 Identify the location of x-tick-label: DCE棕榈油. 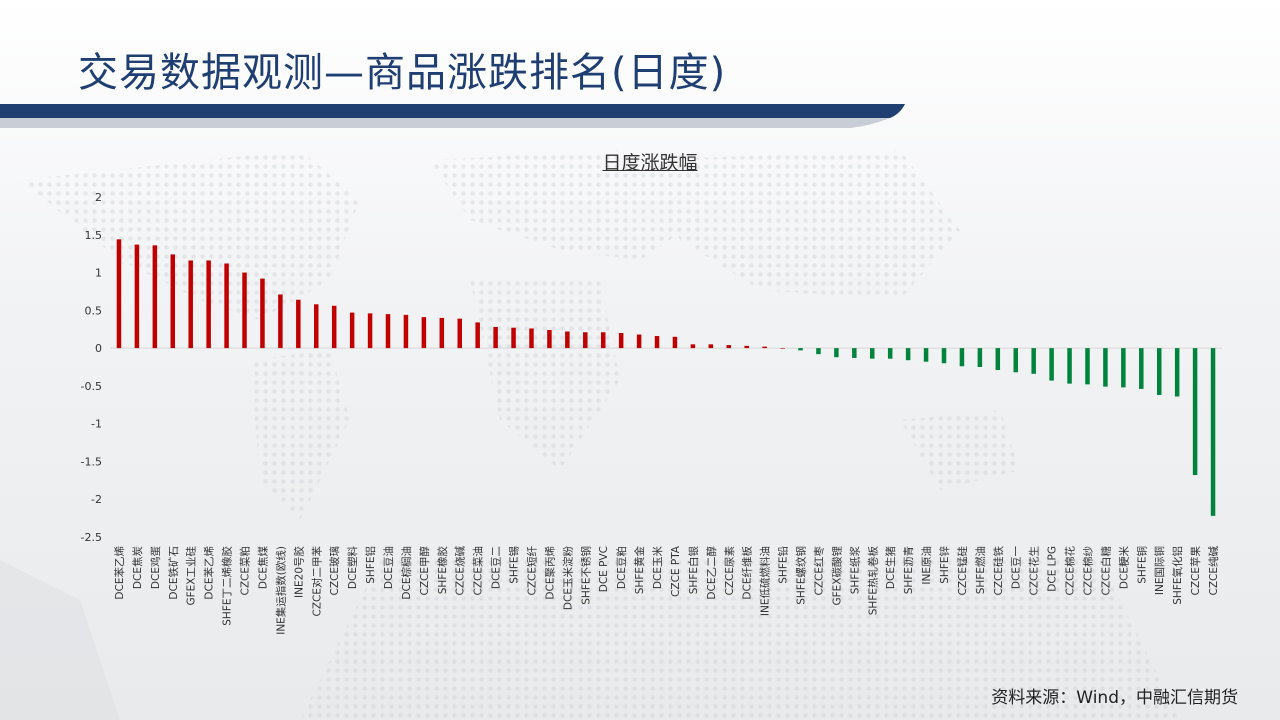
(406, 573).